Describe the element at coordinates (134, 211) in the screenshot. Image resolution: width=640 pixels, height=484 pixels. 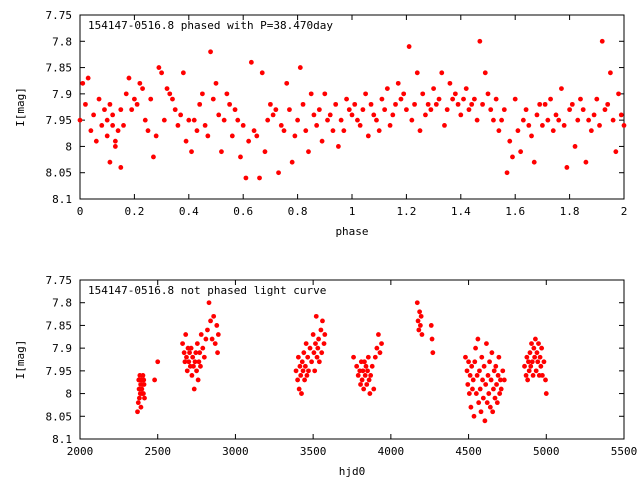
I see `phased-x-tick-label: 0.2` at that location.